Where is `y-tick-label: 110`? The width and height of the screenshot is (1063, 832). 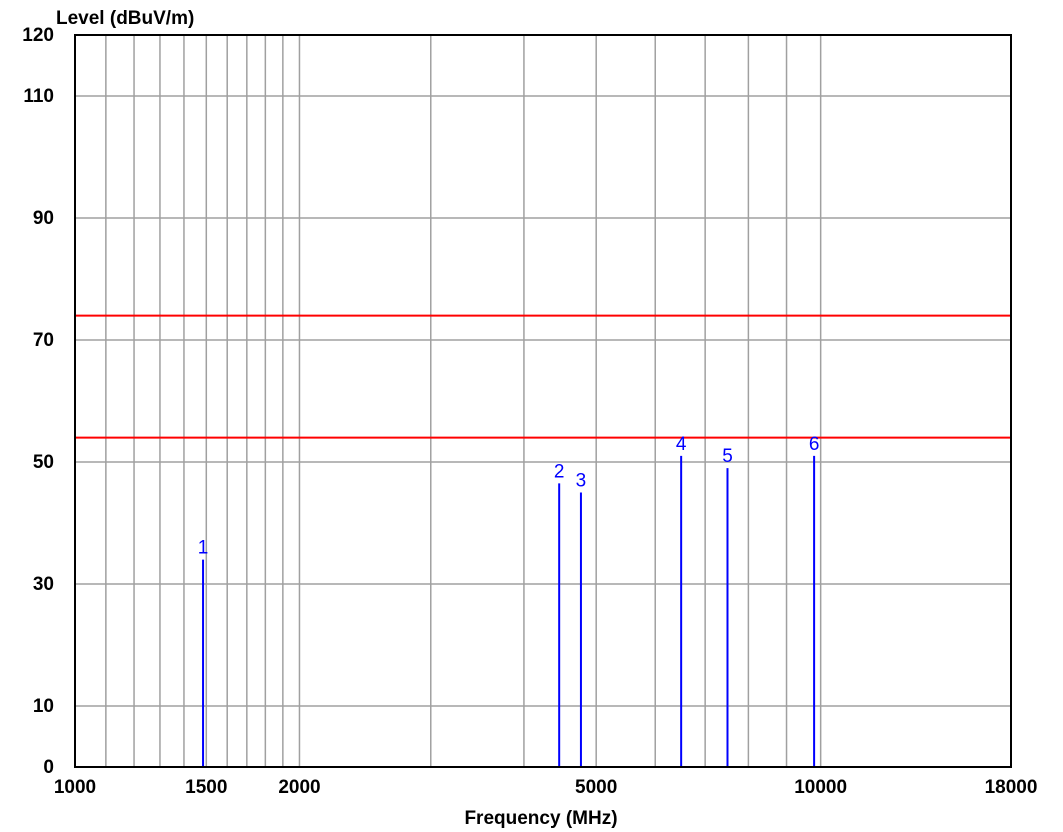 y-tick-label: 110 is located at coordinates (38, 96).